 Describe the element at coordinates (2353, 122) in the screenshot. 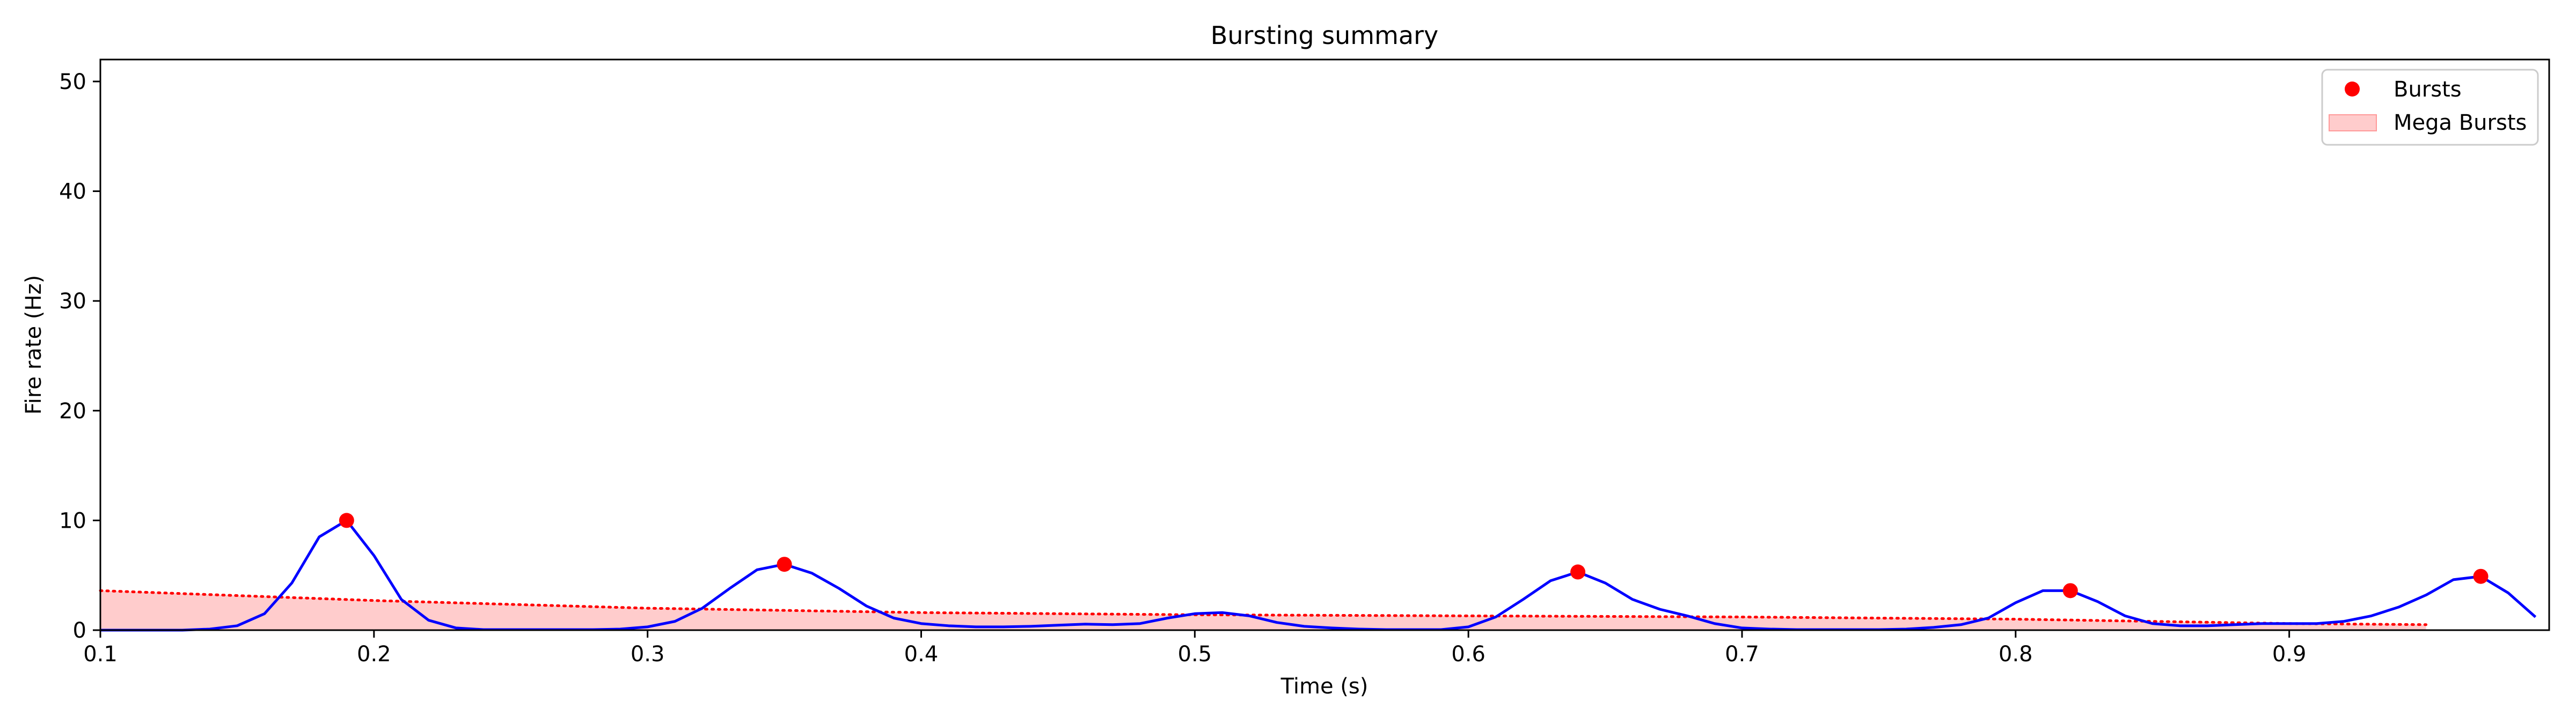

I see `legend-mega-bursts-patch` at that location.